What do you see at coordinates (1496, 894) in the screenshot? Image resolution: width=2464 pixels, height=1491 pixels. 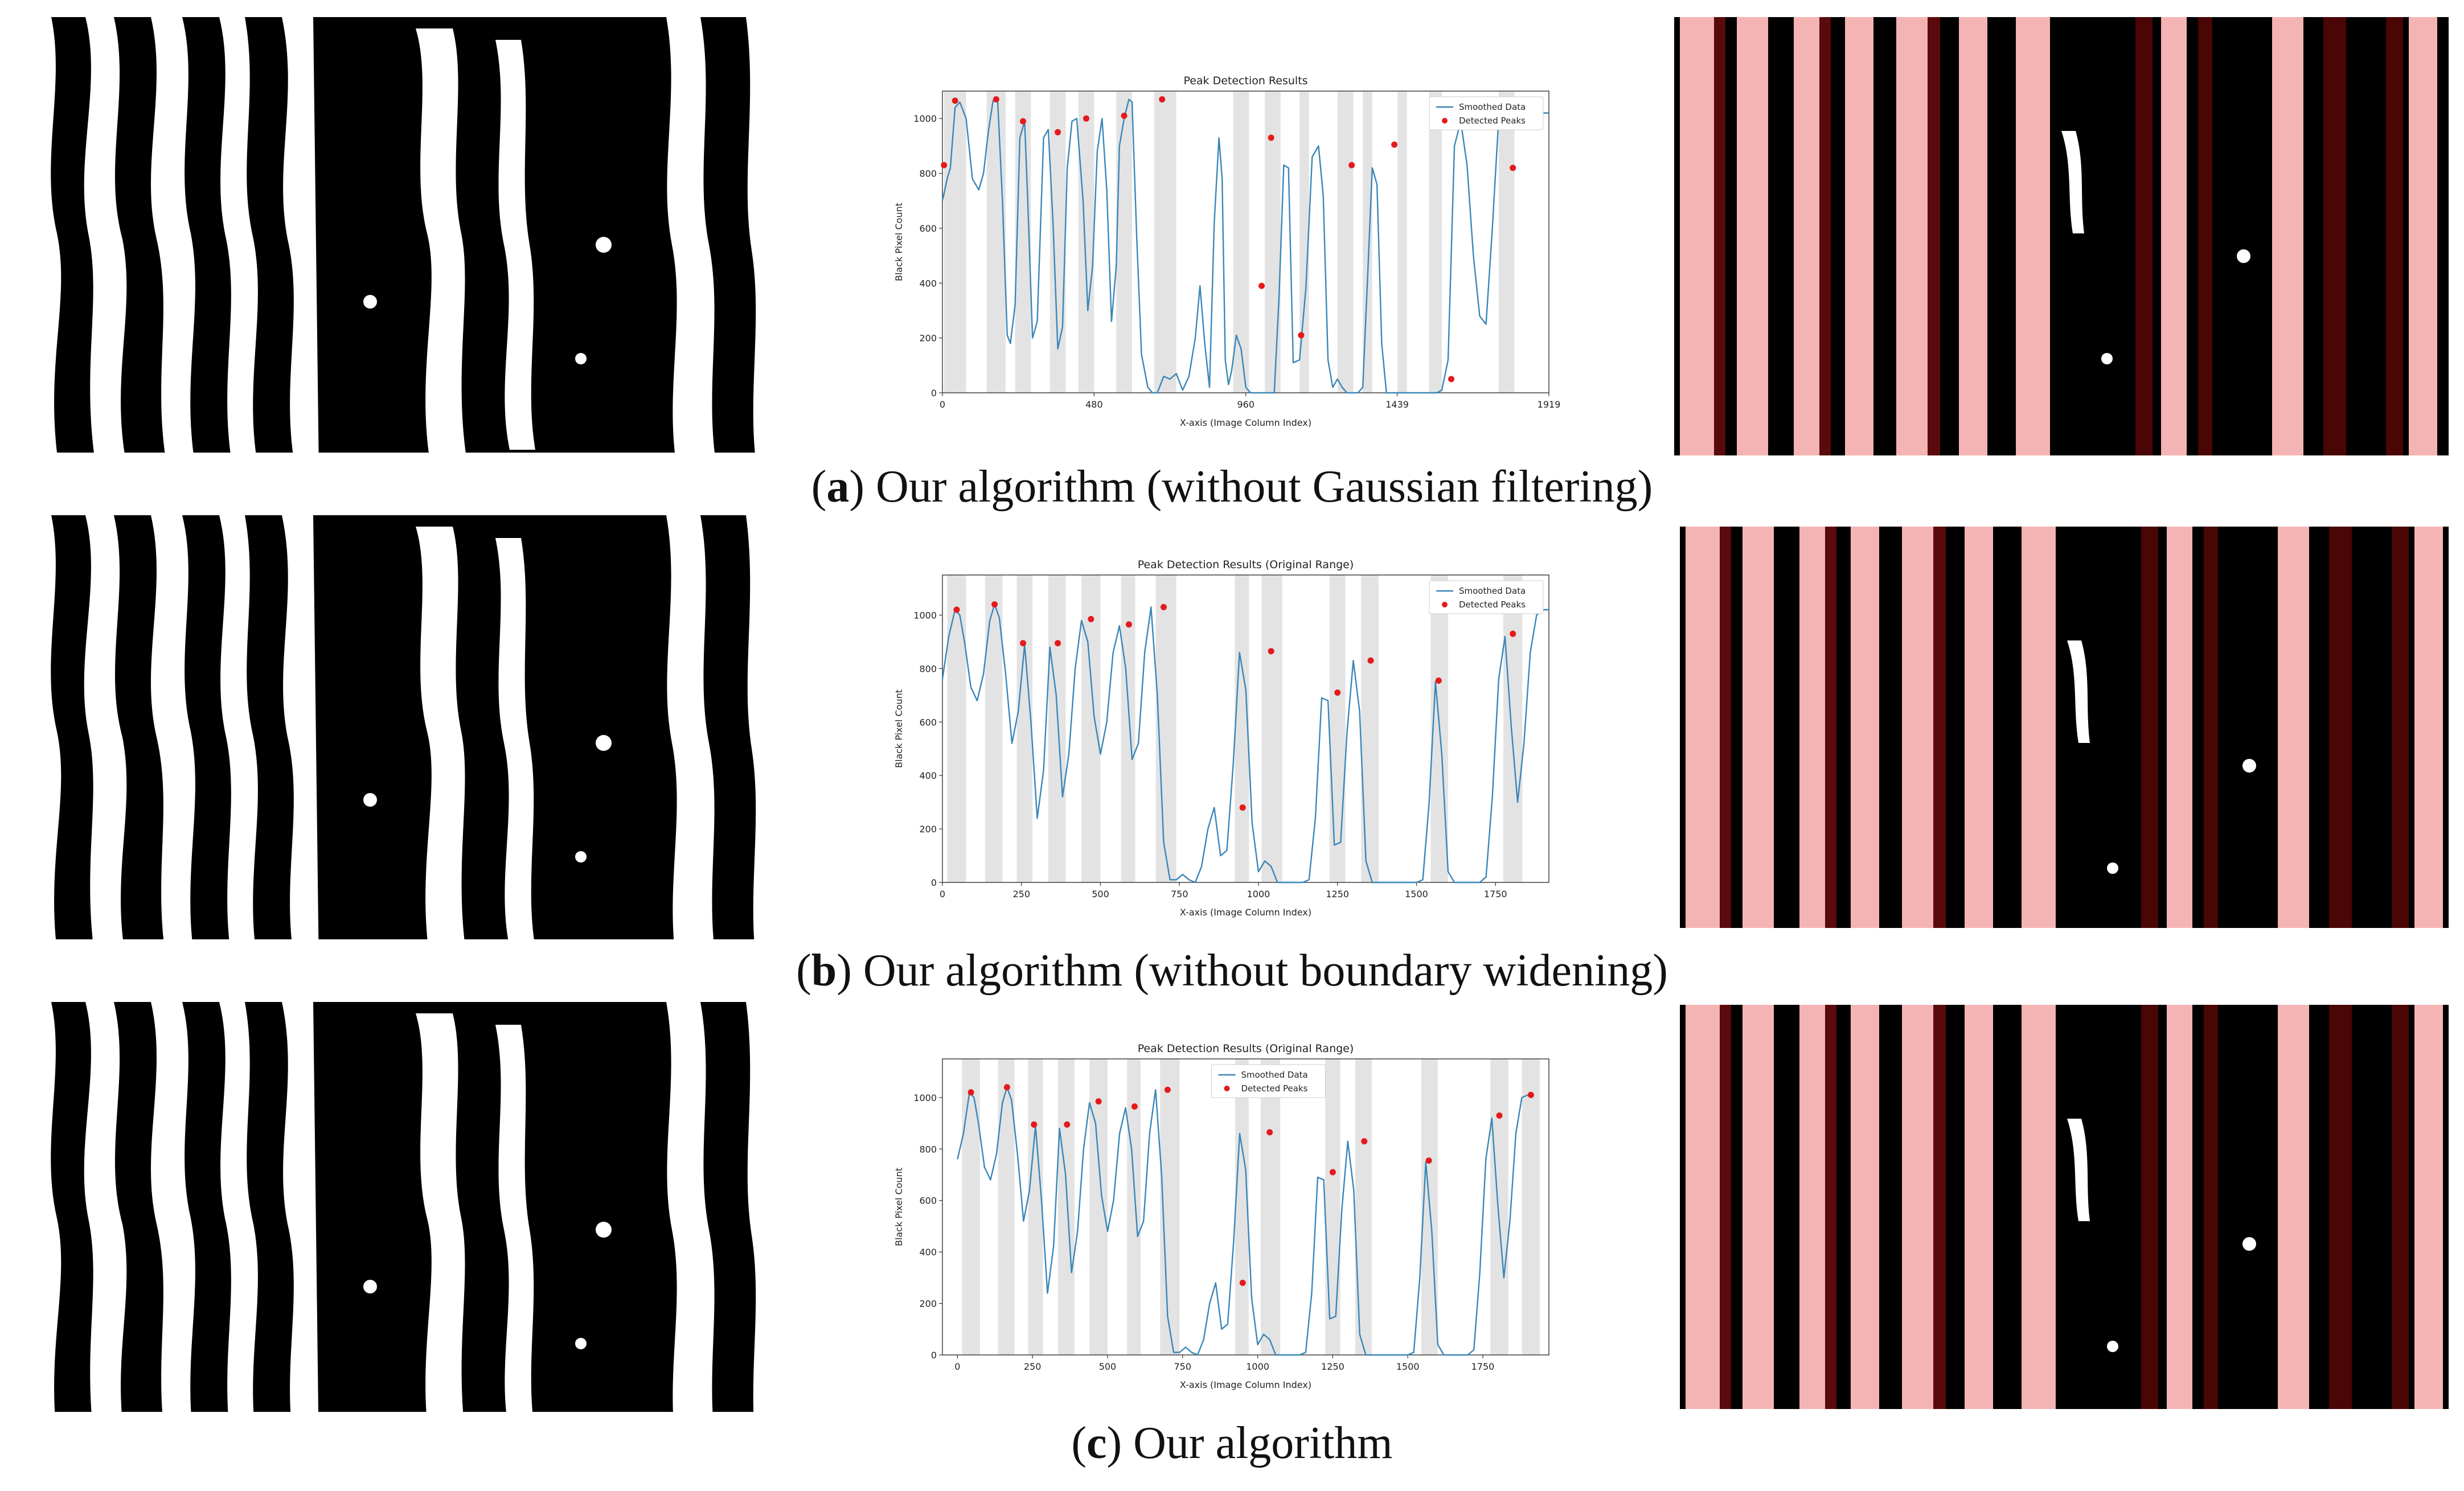 I see `x-tick-label: 1750` at bounding box center [1496, 894].